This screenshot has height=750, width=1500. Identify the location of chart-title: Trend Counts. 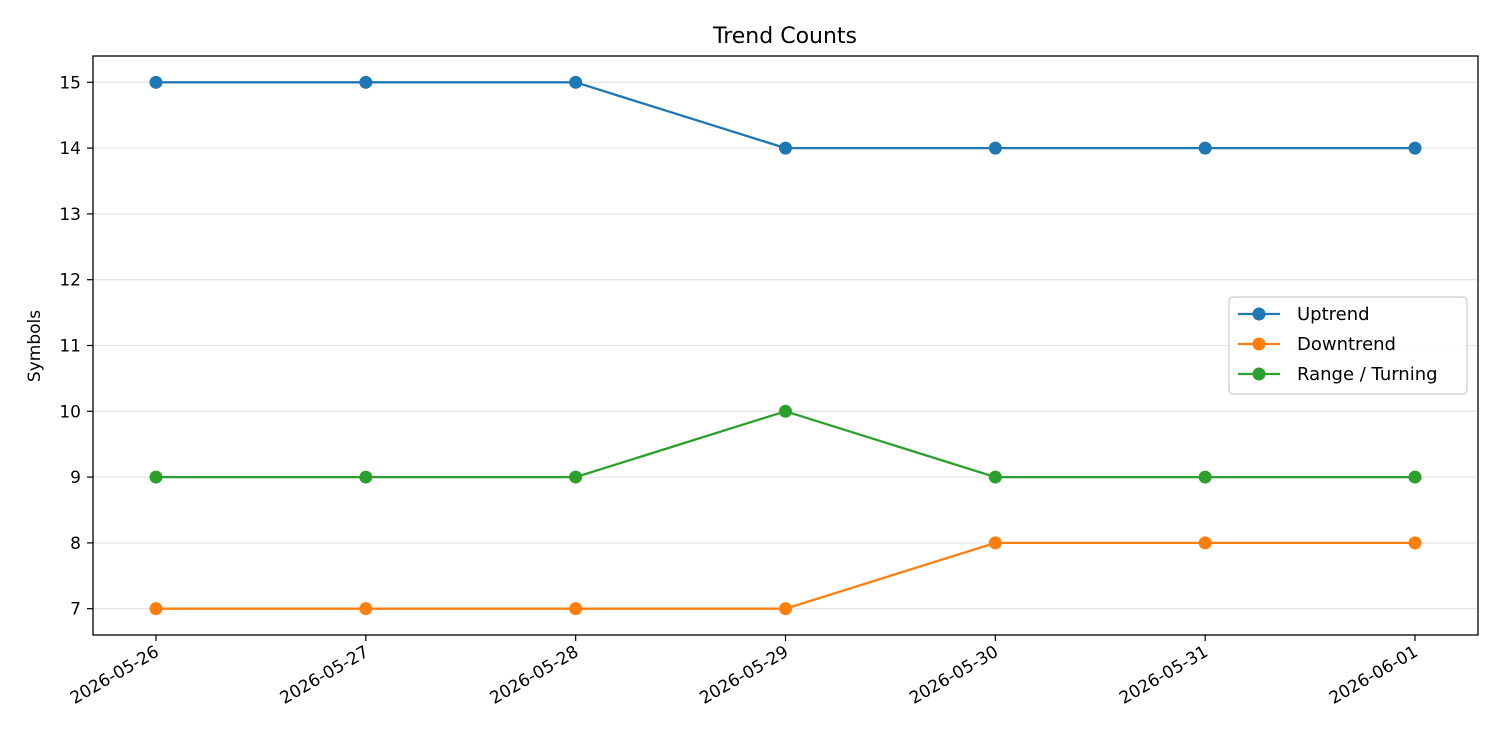
(784, 36).